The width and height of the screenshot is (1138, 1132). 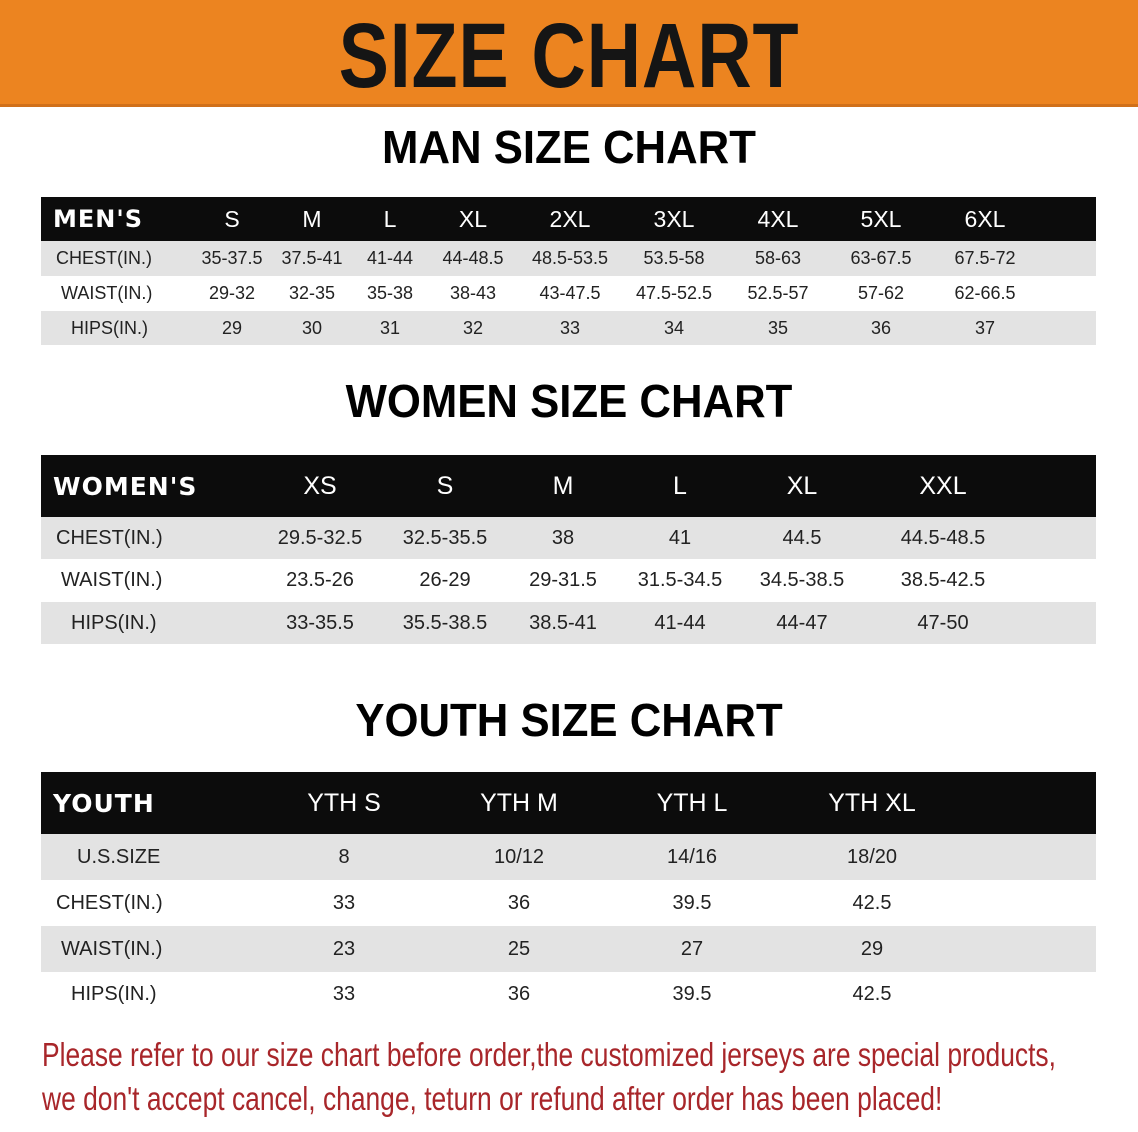 What do you see at coordinates (125, 486) in the screenshot?
I see `women-header-label: WOMEN'S` at bounding box center [125, 486].